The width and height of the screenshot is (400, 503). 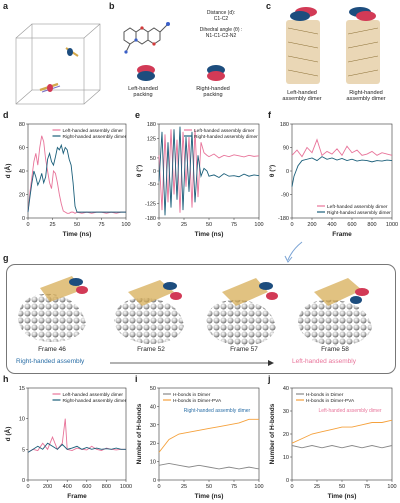 What do you see at coordinates (150, 219) in the screenshot?
I see `y-tick-label: -180` at bounding box center [150, 219].